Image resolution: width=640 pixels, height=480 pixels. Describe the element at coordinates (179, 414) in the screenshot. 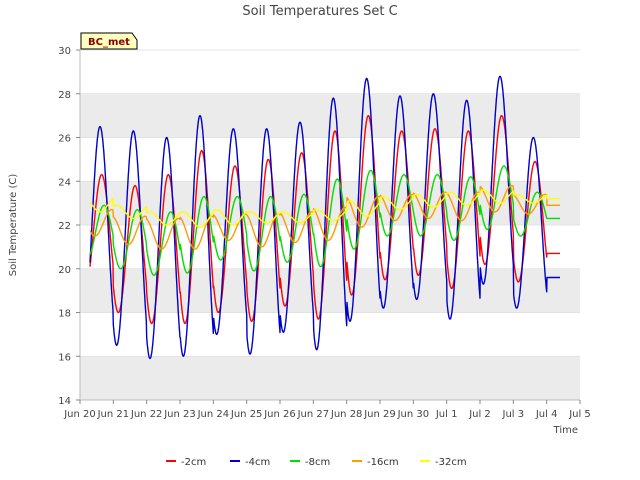

I see `x-tick-label: Jun 23` at that location.